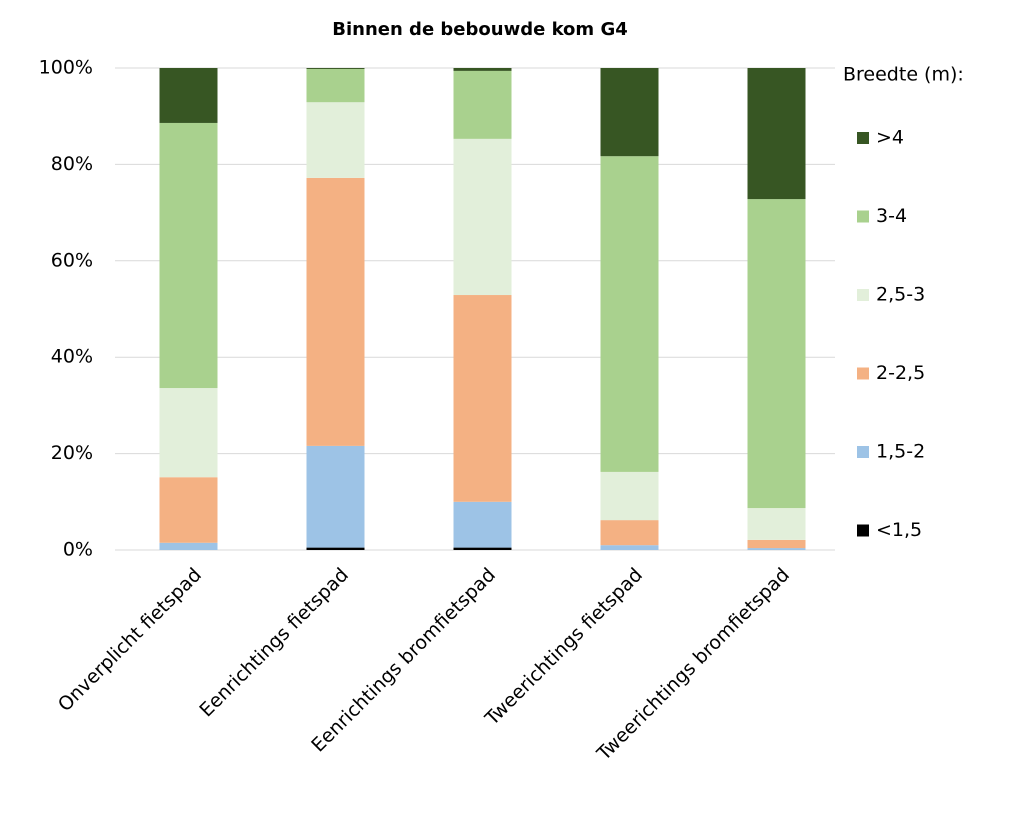  I want to click on x-tick-label: Eenrichtings fietspad, so click(274, 643).